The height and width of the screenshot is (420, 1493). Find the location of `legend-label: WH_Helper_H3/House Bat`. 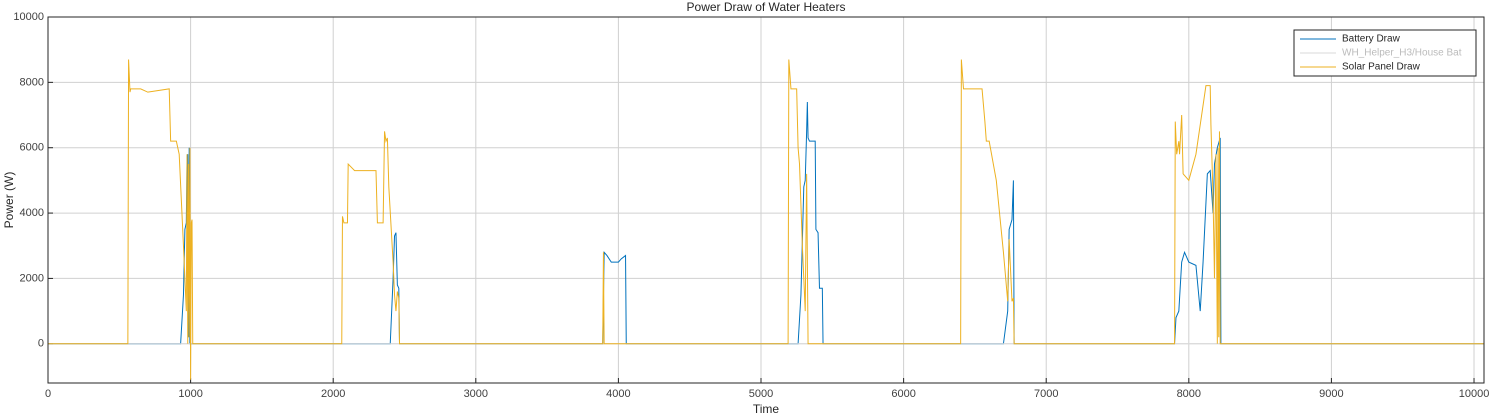

legend-label: WH_Helper_H3/House Bat is located at coordinates (1402, 53).